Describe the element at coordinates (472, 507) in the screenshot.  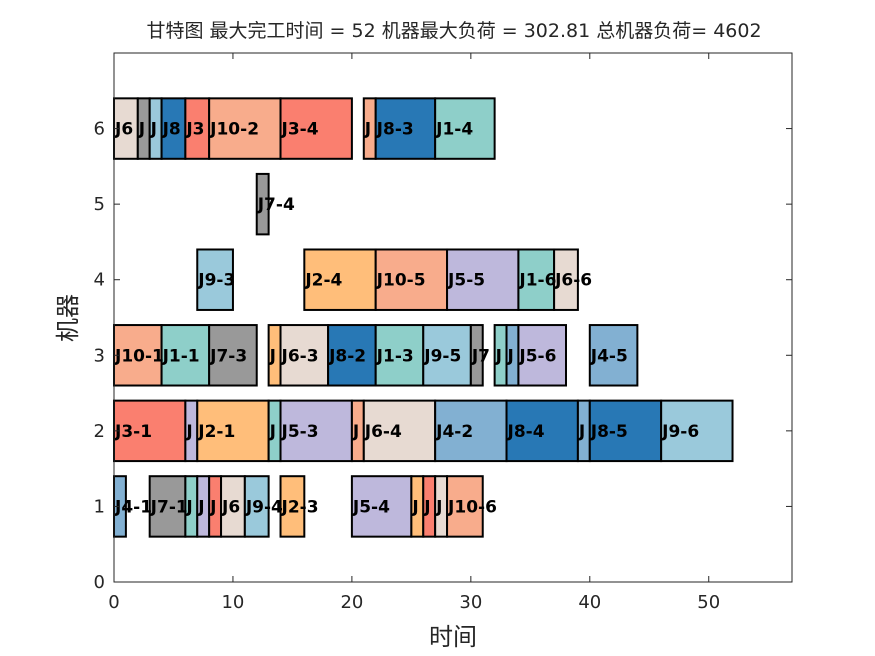
I see `task-label: J10-6` at that location.